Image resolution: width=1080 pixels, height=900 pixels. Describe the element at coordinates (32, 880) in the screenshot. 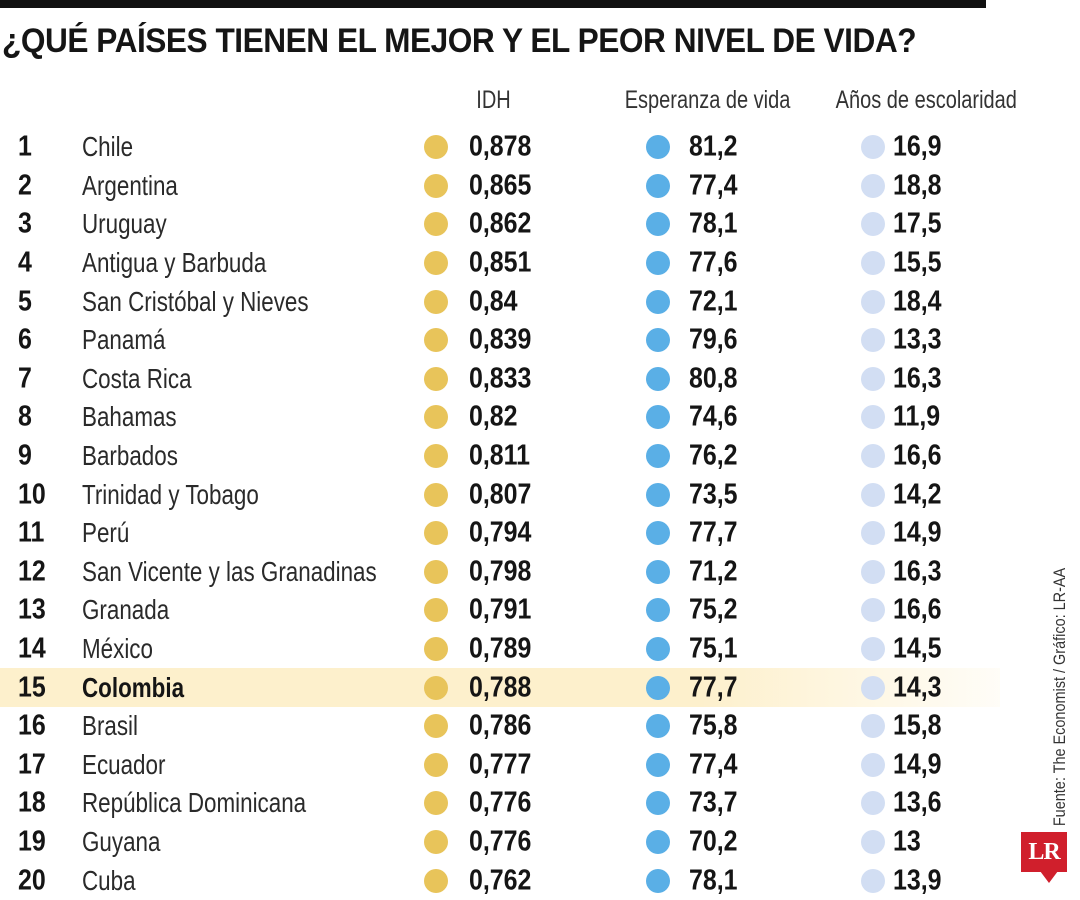

I see `rank-number: 20` at that location.